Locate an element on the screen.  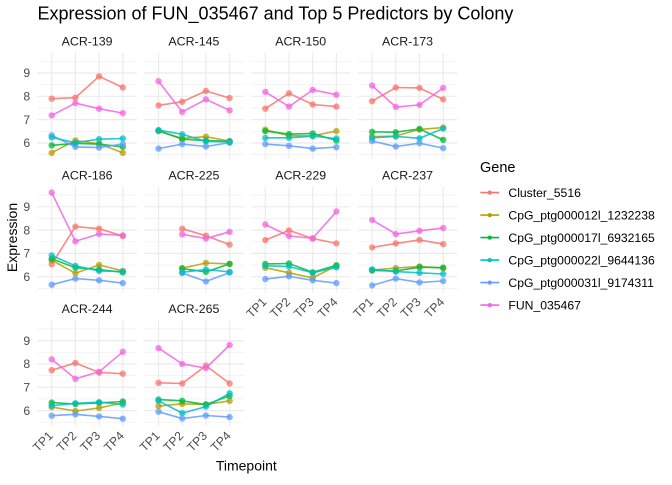
svg-text: CpG_ptg000012l_1232238 is located at coordinates (581, 215).